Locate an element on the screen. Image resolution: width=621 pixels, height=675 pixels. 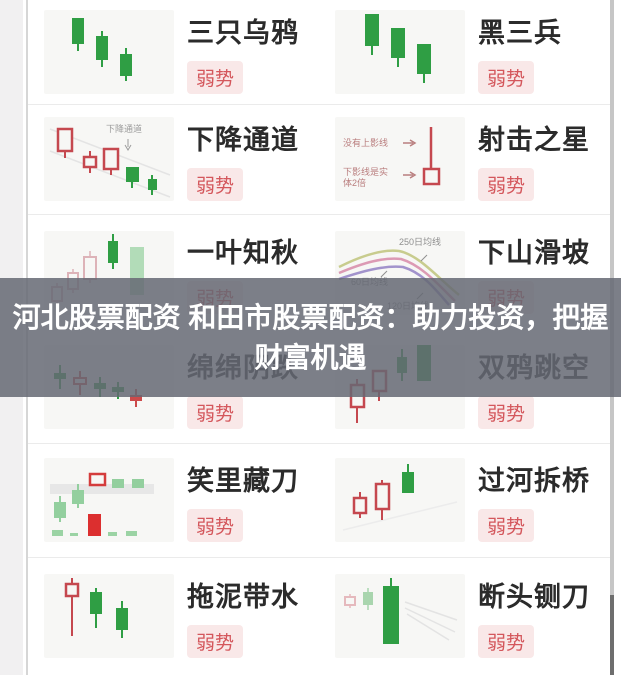
scrollbar-thumb is located at coordinates (612, 635).